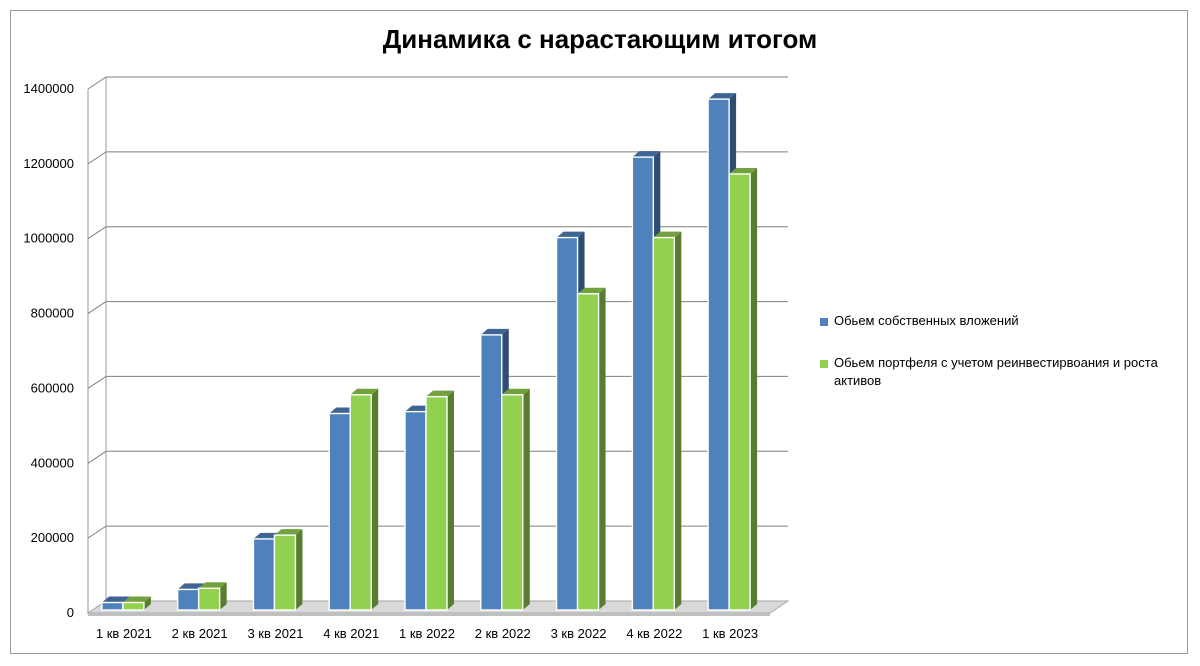 The width and height of the screenshot is (1200, 666). I want to click on x-tick-label: 1 кв 2022, so click(427, 633).